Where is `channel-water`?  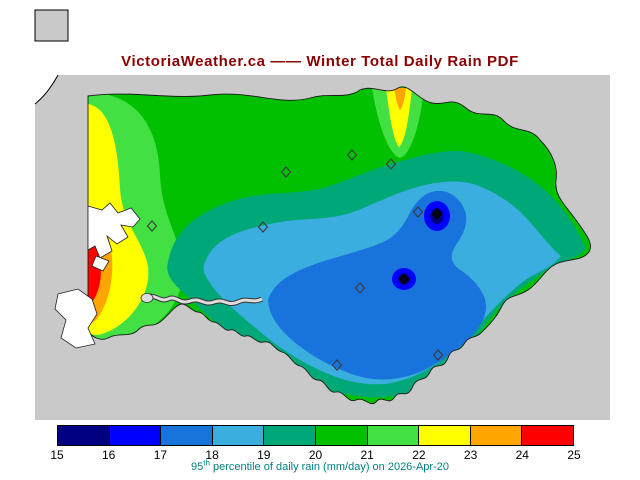 channel-water is located at coordinates (204, 300).